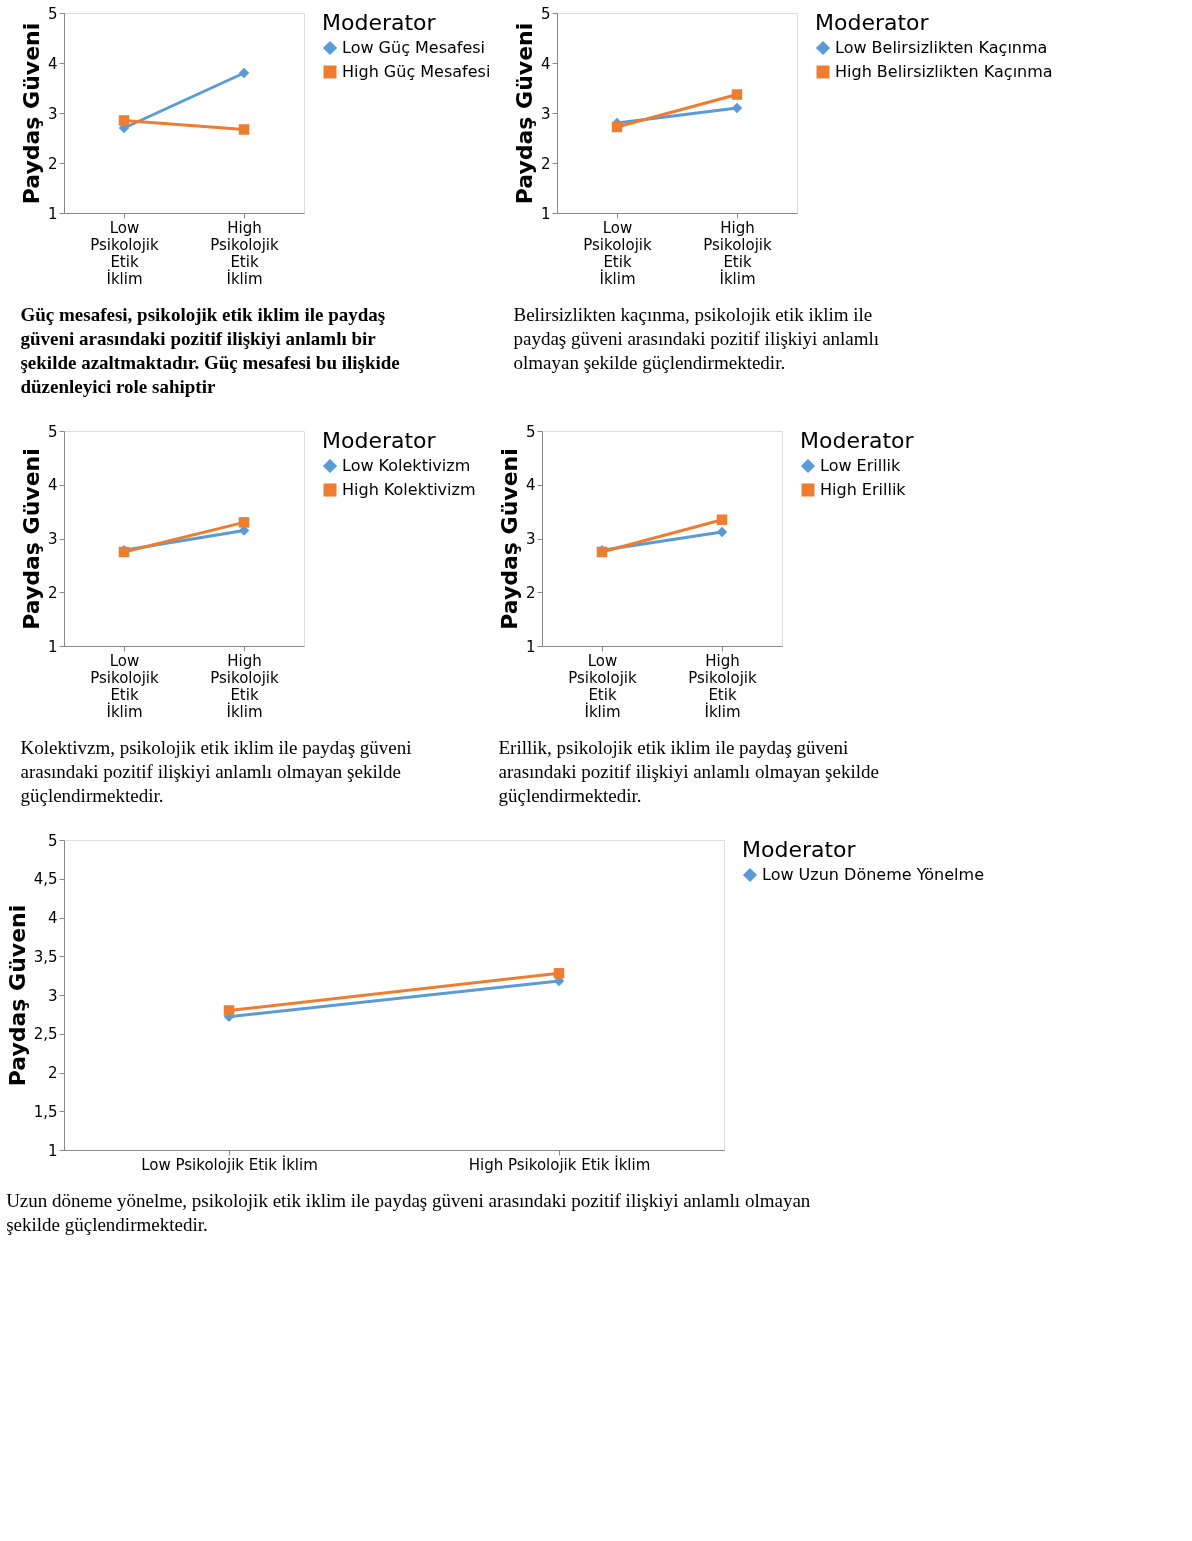 Image resolution: width=1192 pixels, height=1541 pixels. What do you see at coordinates (216, 771) in the screenshot?
I see `text: Kolektivzm, psikolojik etik iklim ile paydaş güveni arasındaki pozitif ilişkiyi anlamlı olmayan şekilde güçlendirmektedir.` at bounding box center [216, 771].